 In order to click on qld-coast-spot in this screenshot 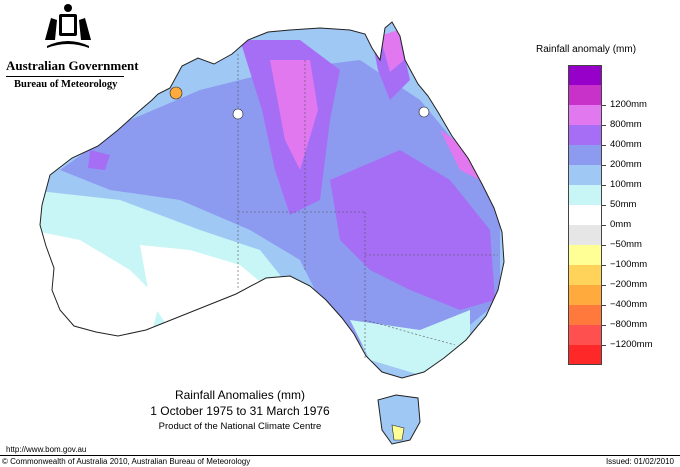, I will do `click(424, 112)`.